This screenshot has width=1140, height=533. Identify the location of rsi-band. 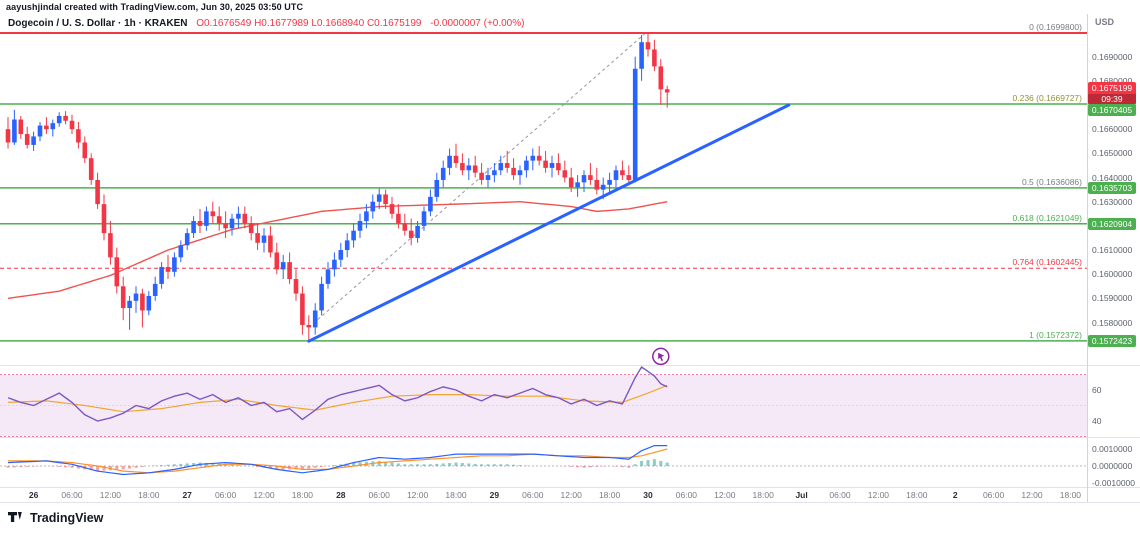
(543, 405).